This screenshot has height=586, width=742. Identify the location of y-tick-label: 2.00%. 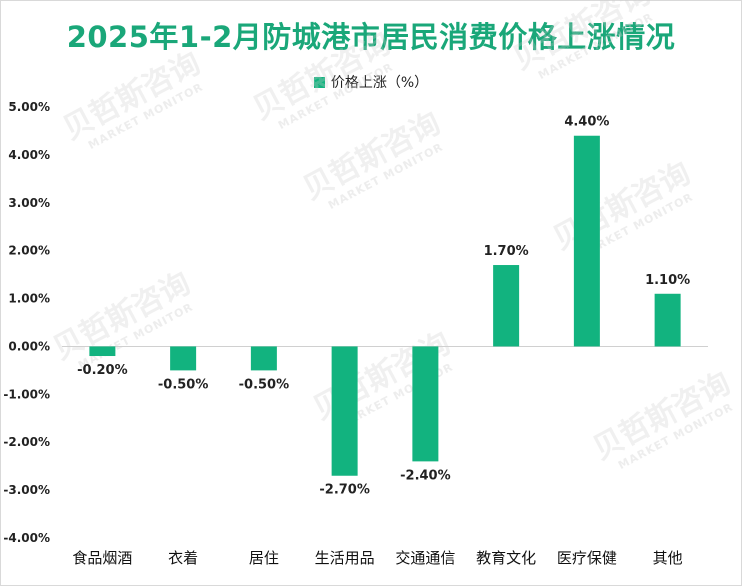
(29, 251).